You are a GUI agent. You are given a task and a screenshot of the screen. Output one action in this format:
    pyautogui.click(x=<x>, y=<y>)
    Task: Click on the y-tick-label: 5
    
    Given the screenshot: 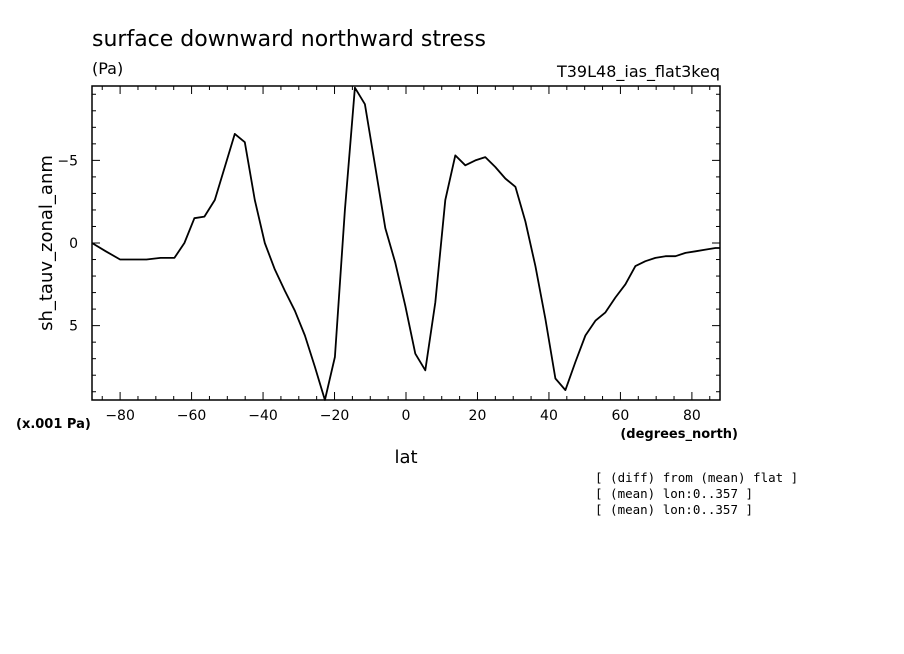 What is the action you would take?
    pyautogui.click(x=73, y=327)
    